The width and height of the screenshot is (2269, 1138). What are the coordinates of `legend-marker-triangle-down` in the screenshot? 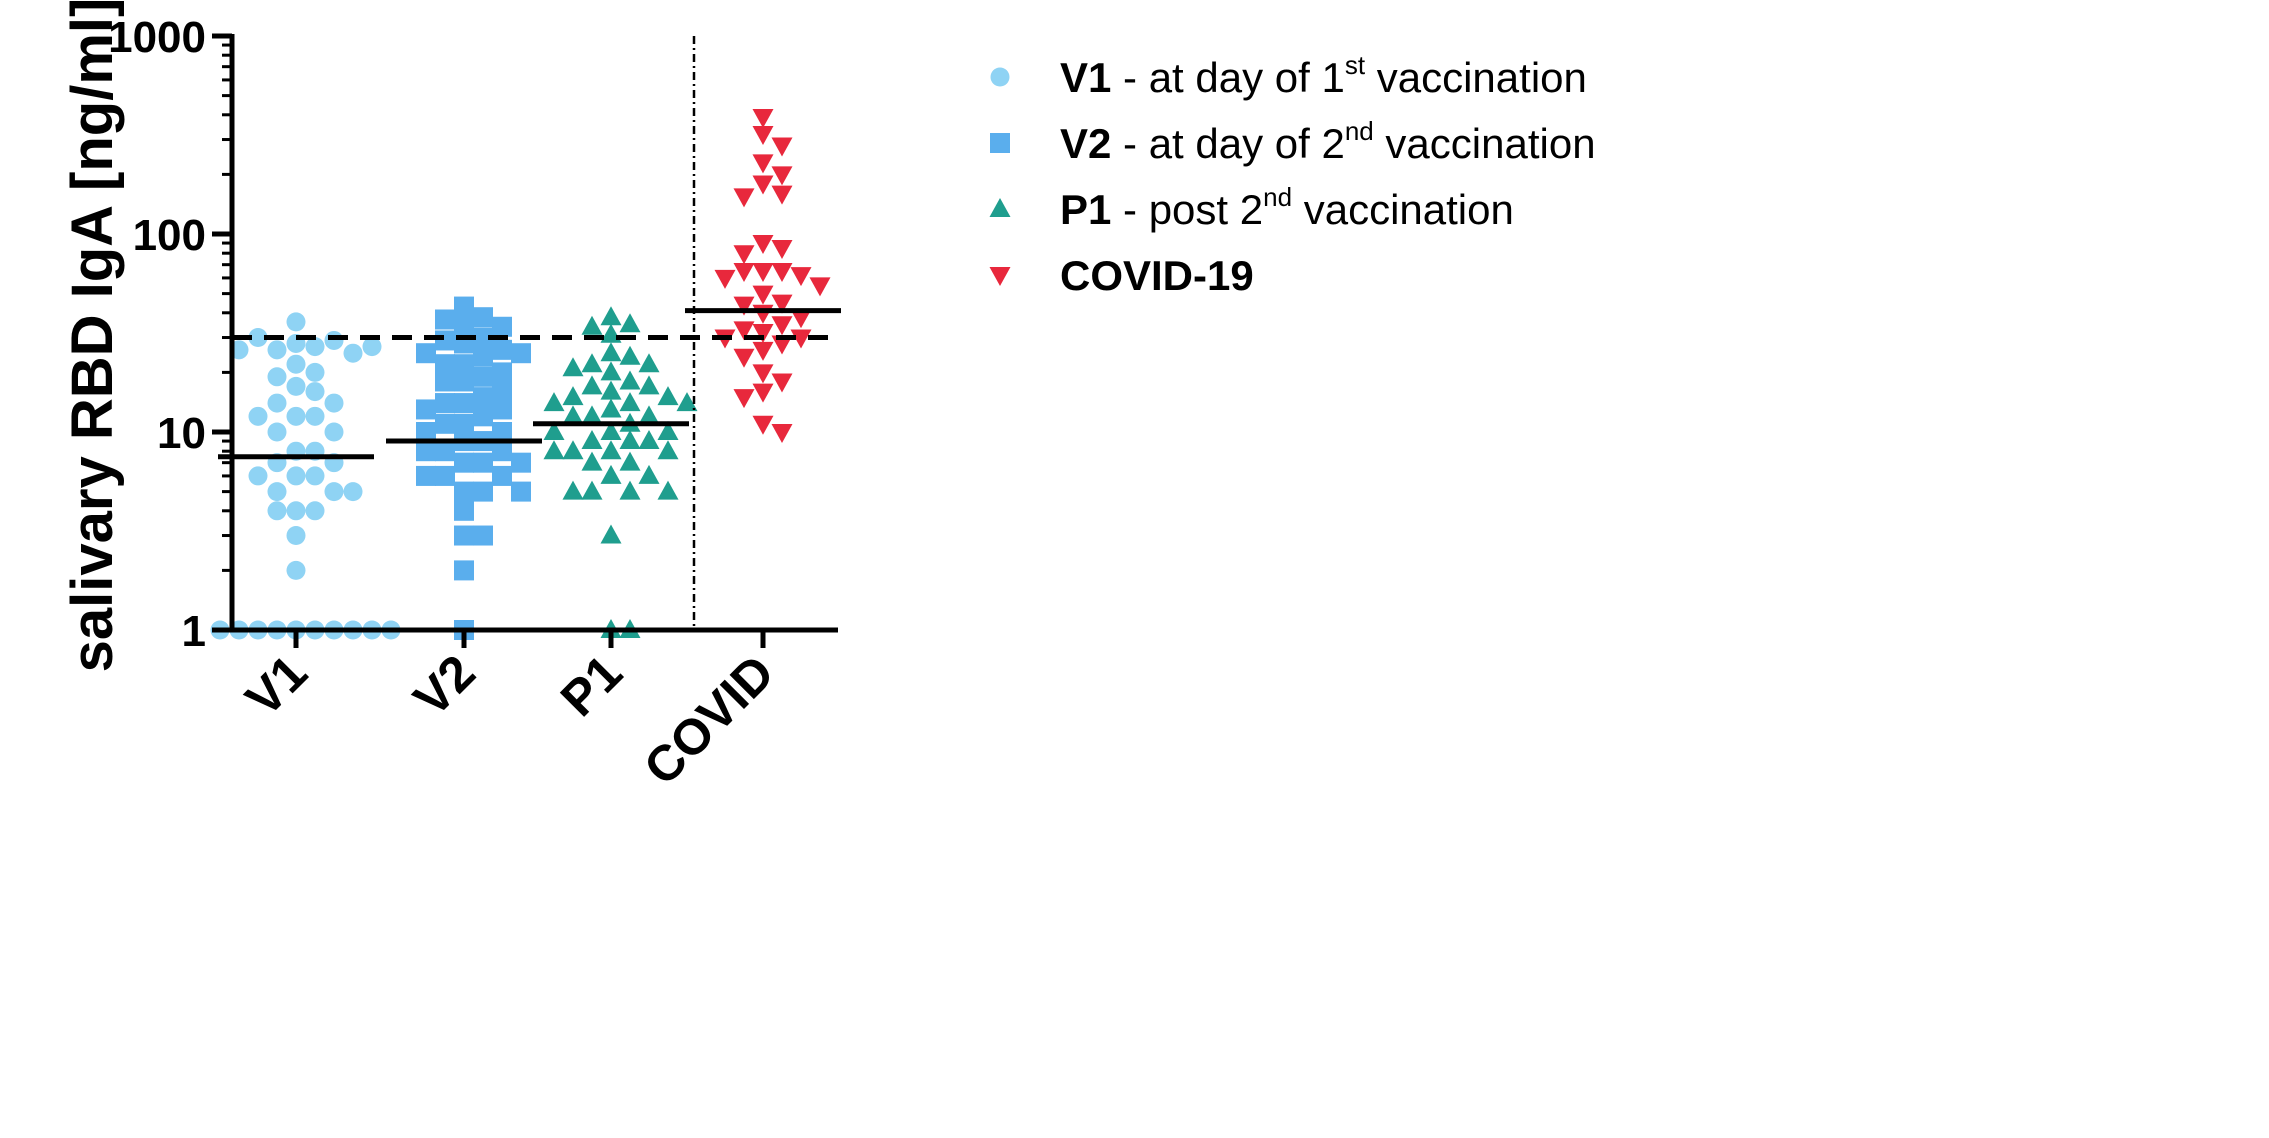 It's located at (1000, 276).